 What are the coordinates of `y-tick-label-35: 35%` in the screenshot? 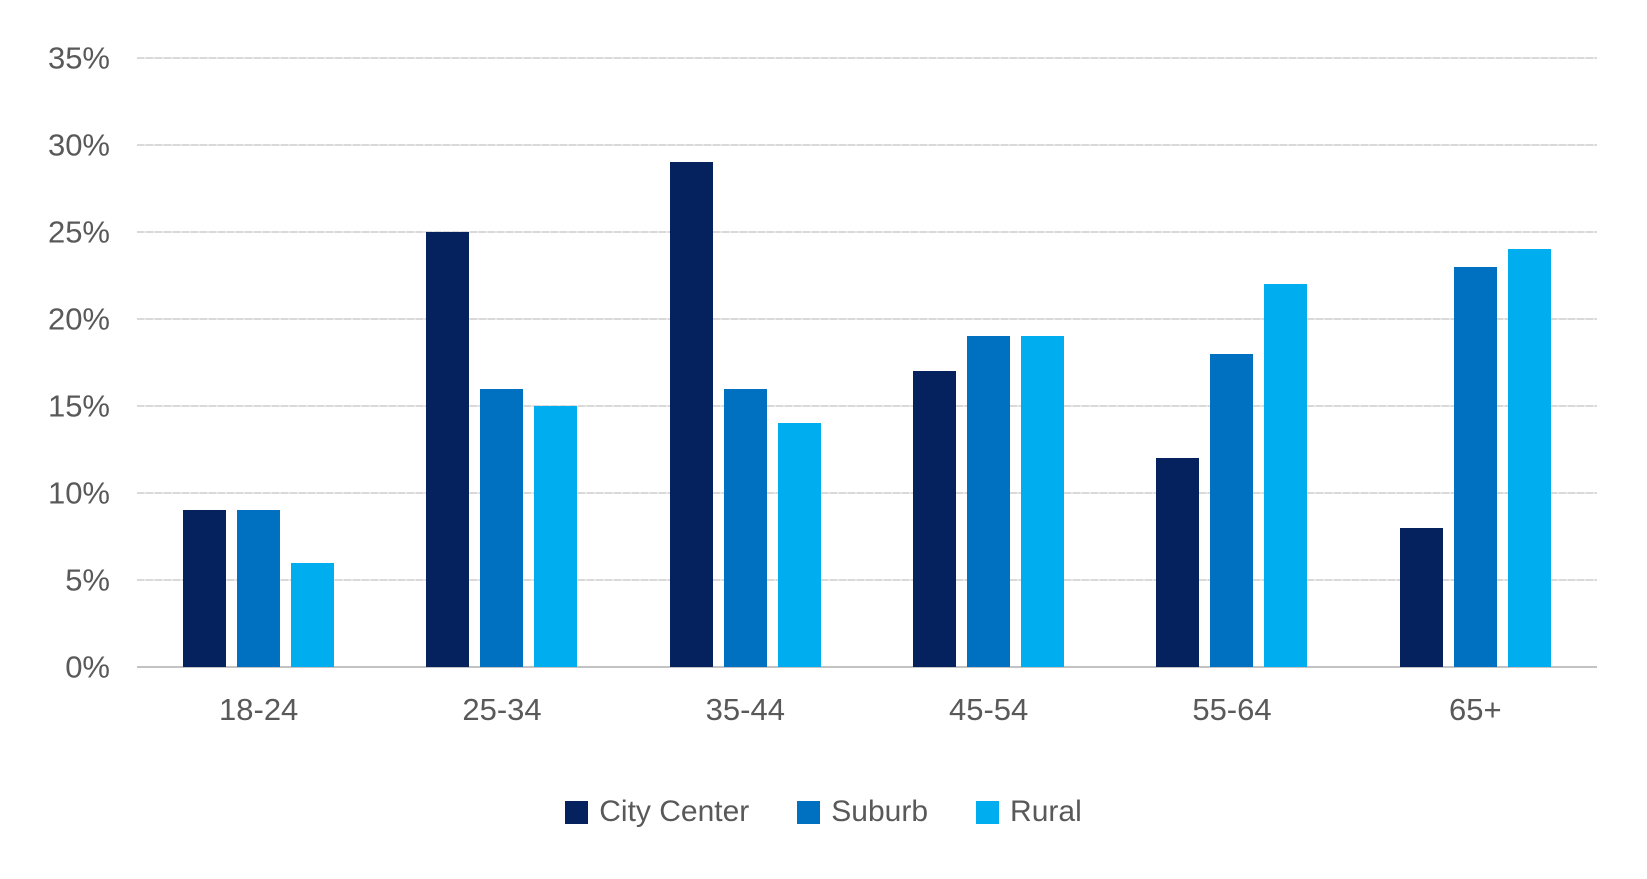 It's located at (78, 58).